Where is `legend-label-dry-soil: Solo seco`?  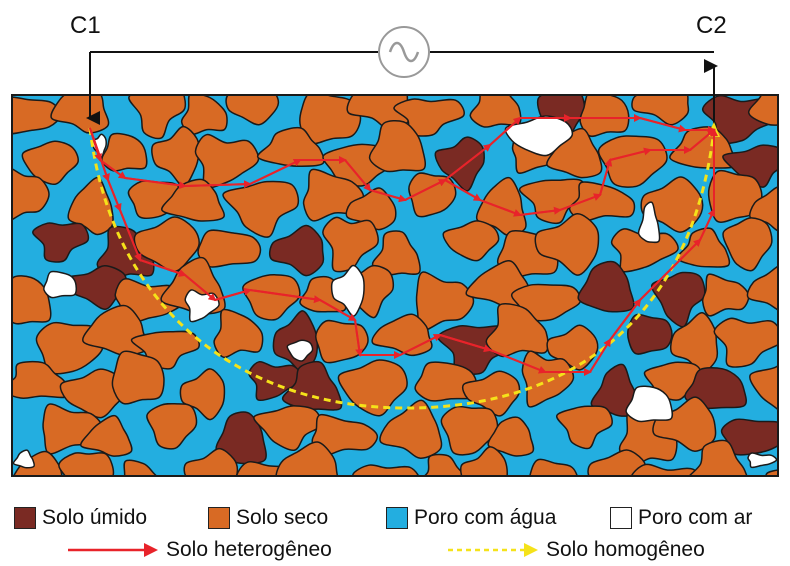 legend-label-dry-soil: Solo seco is located at coordinates (282, 517).